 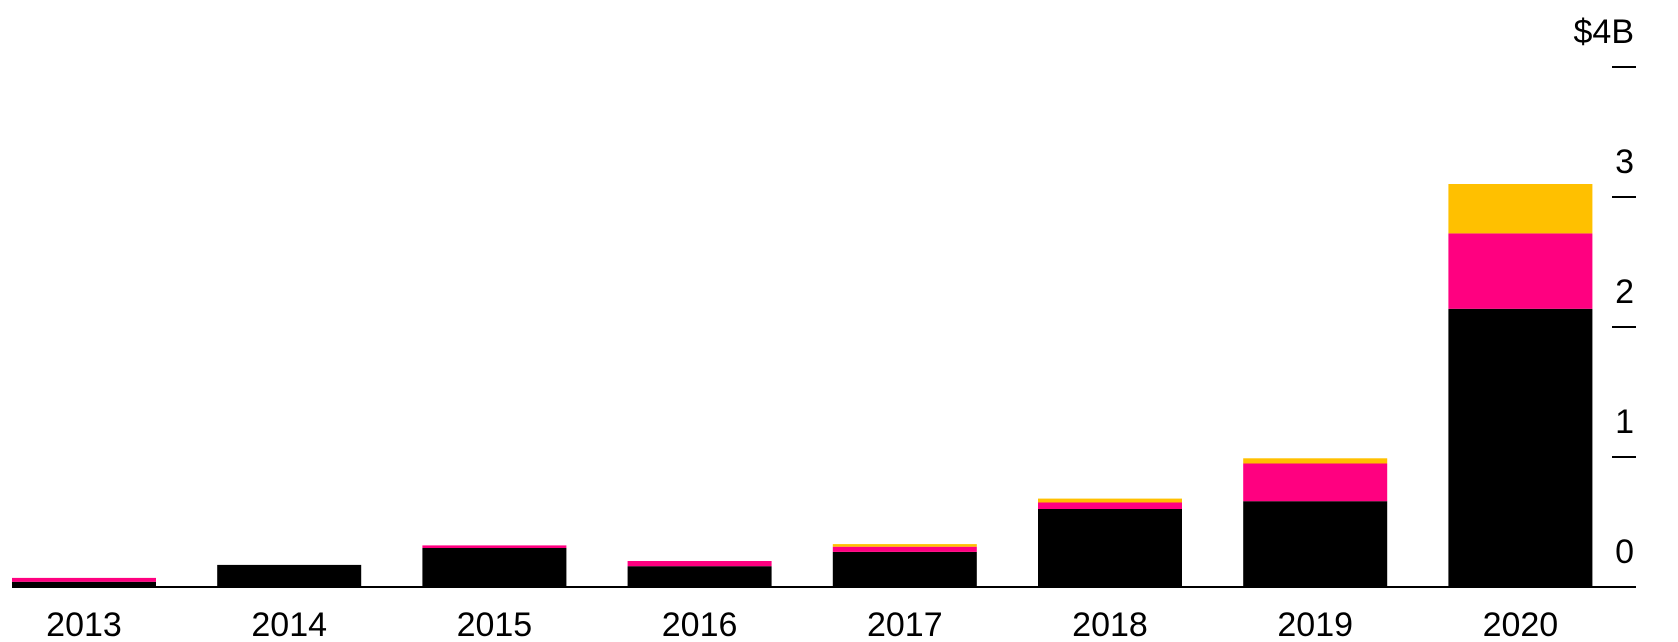 What do you see at coordinates (1604, 32) in the screenshot?
I see `y-tick-label-4: $4B` at bounding box center [1604, 32].